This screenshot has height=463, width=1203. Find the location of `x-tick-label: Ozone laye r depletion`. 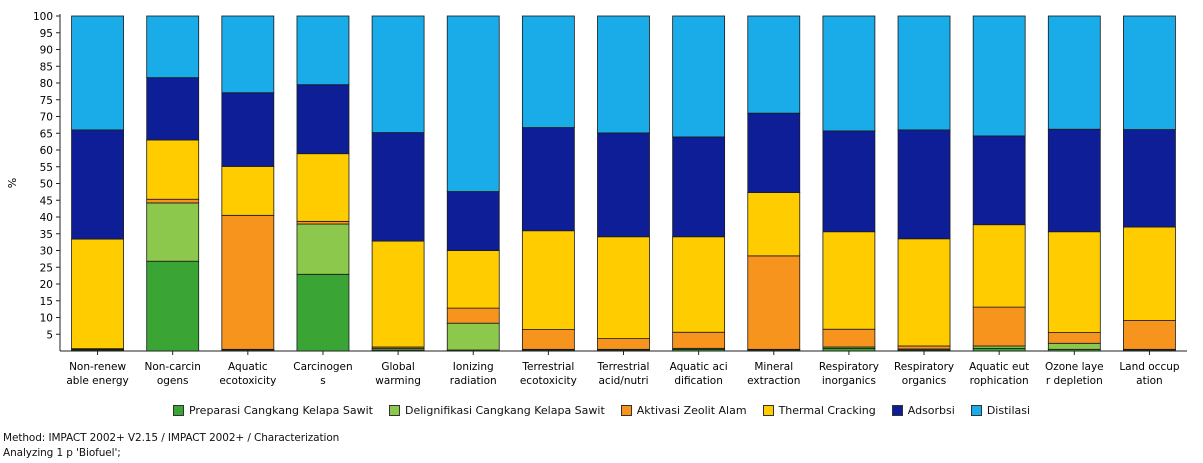

x-tick-label: Ozone laye r depletion is located at coordinates (1074, 374).